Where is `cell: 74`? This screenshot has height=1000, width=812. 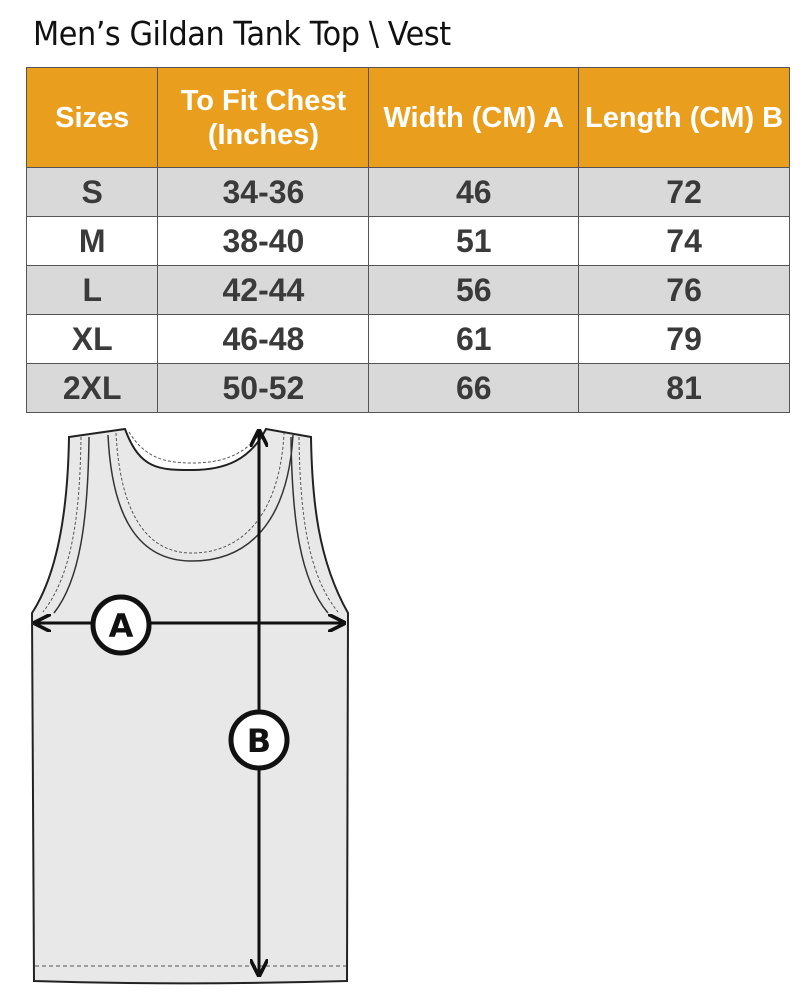 cell: 74 is located at coordinates (684, 241).